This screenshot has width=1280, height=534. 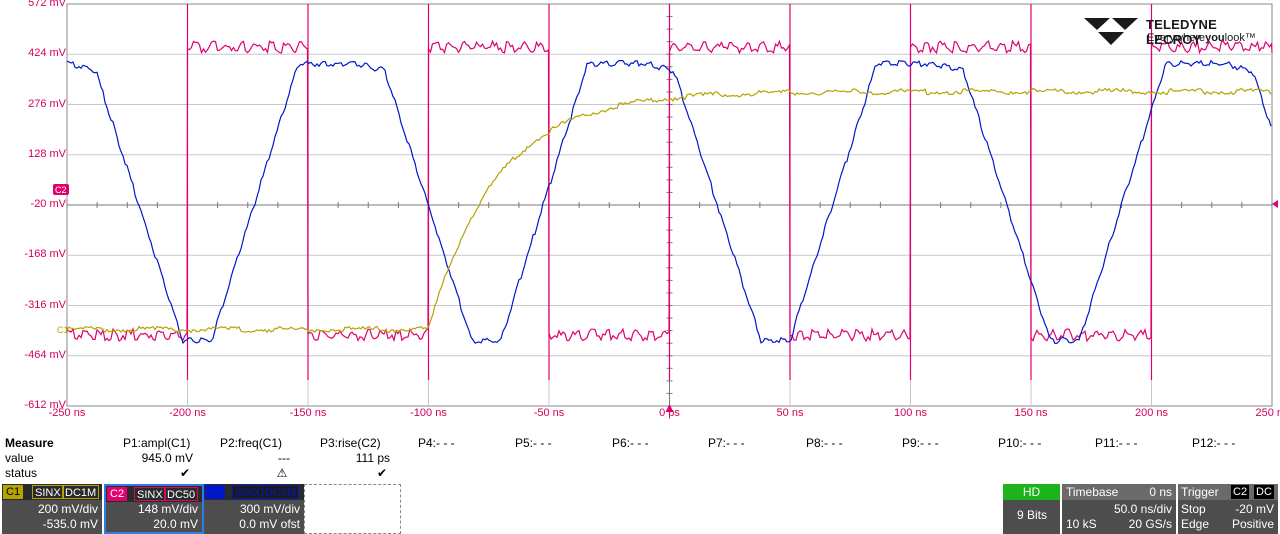 I want to click on c2-vdiv: 148 mV/div, so click(x=167, y=509).